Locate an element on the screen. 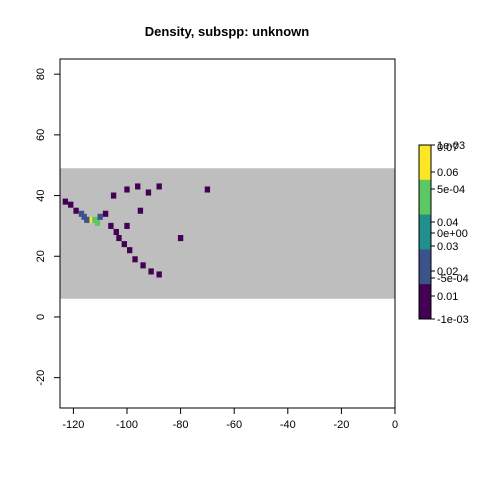  y-tick-label: 60 is located at coordinates (41, 135).